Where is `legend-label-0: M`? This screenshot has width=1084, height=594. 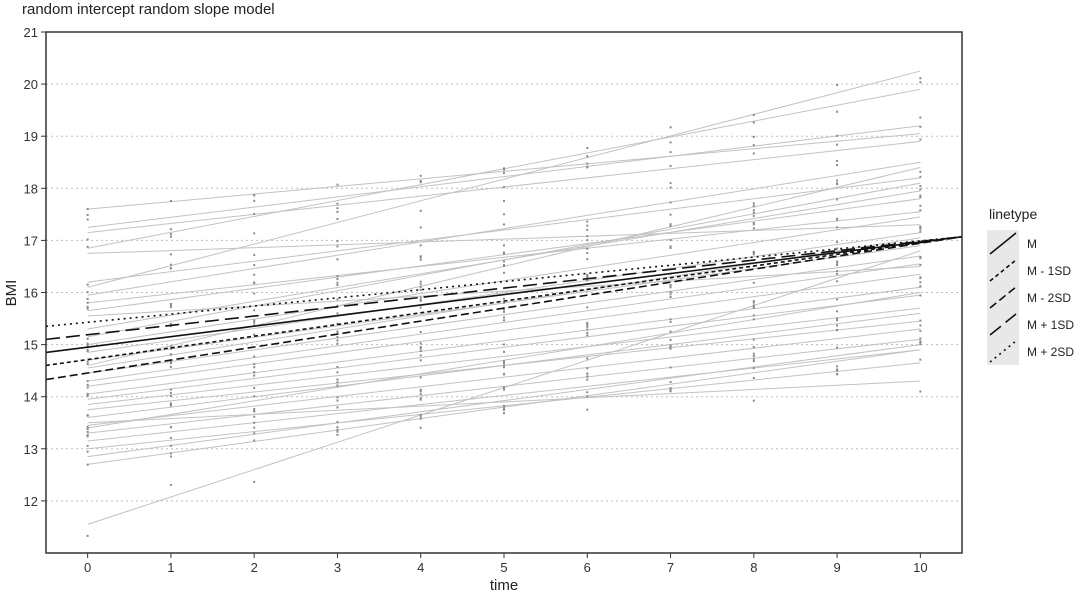 legend-label-0: M is located at coordinates (1032, 243).